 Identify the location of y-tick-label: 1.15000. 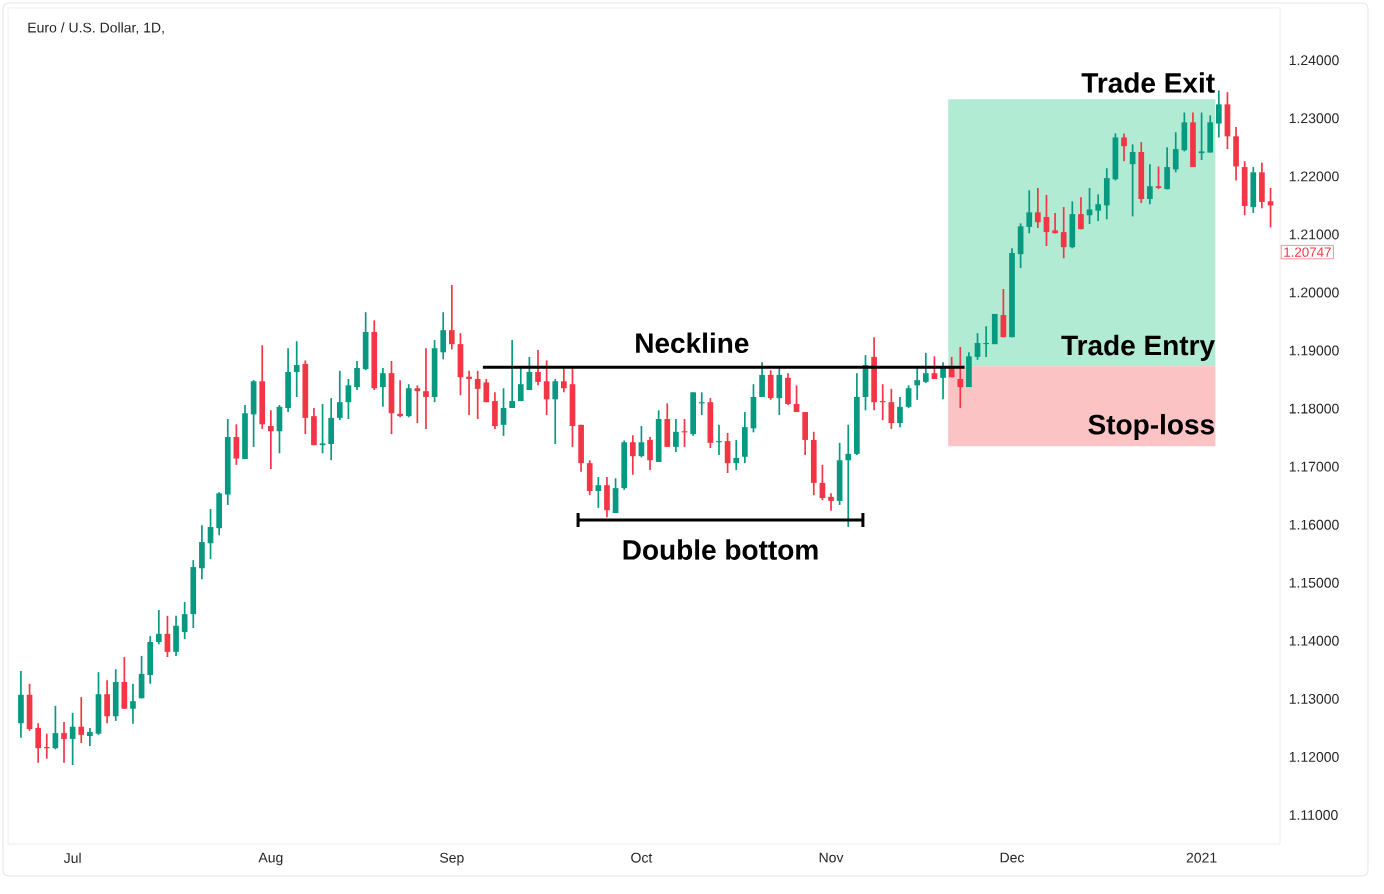
(1314, 582).